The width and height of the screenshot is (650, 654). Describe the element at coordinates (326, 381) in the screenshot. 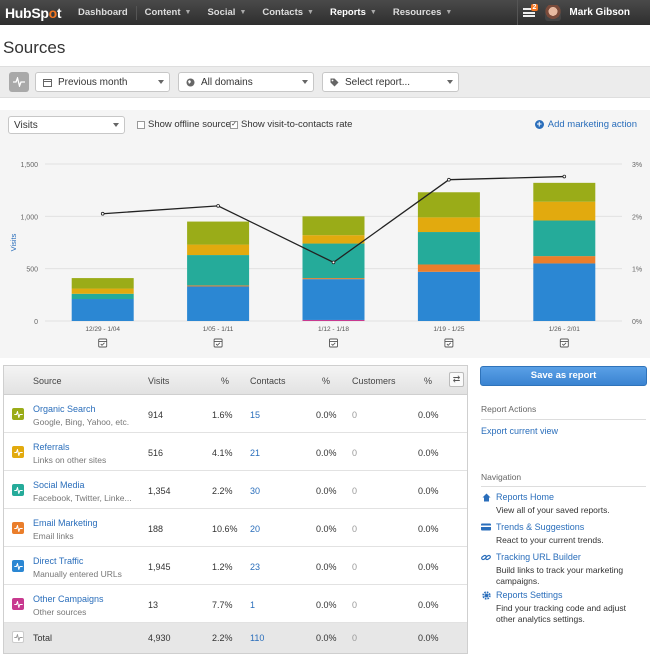

I see `column-header-contact-pct: %` at that location.